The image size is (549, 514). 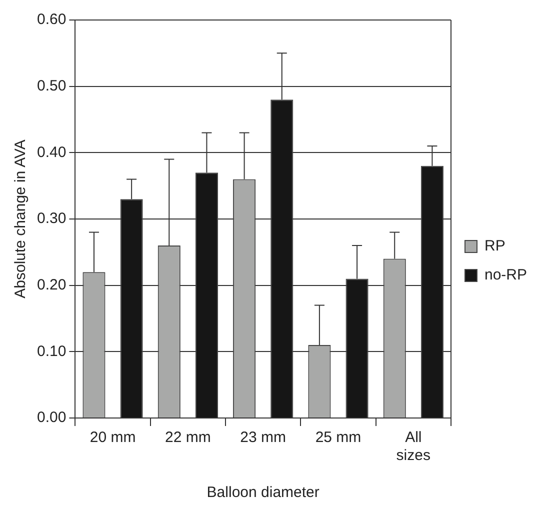 I want to click on y-tick-label: 0.00, so click(x=51, y=417).